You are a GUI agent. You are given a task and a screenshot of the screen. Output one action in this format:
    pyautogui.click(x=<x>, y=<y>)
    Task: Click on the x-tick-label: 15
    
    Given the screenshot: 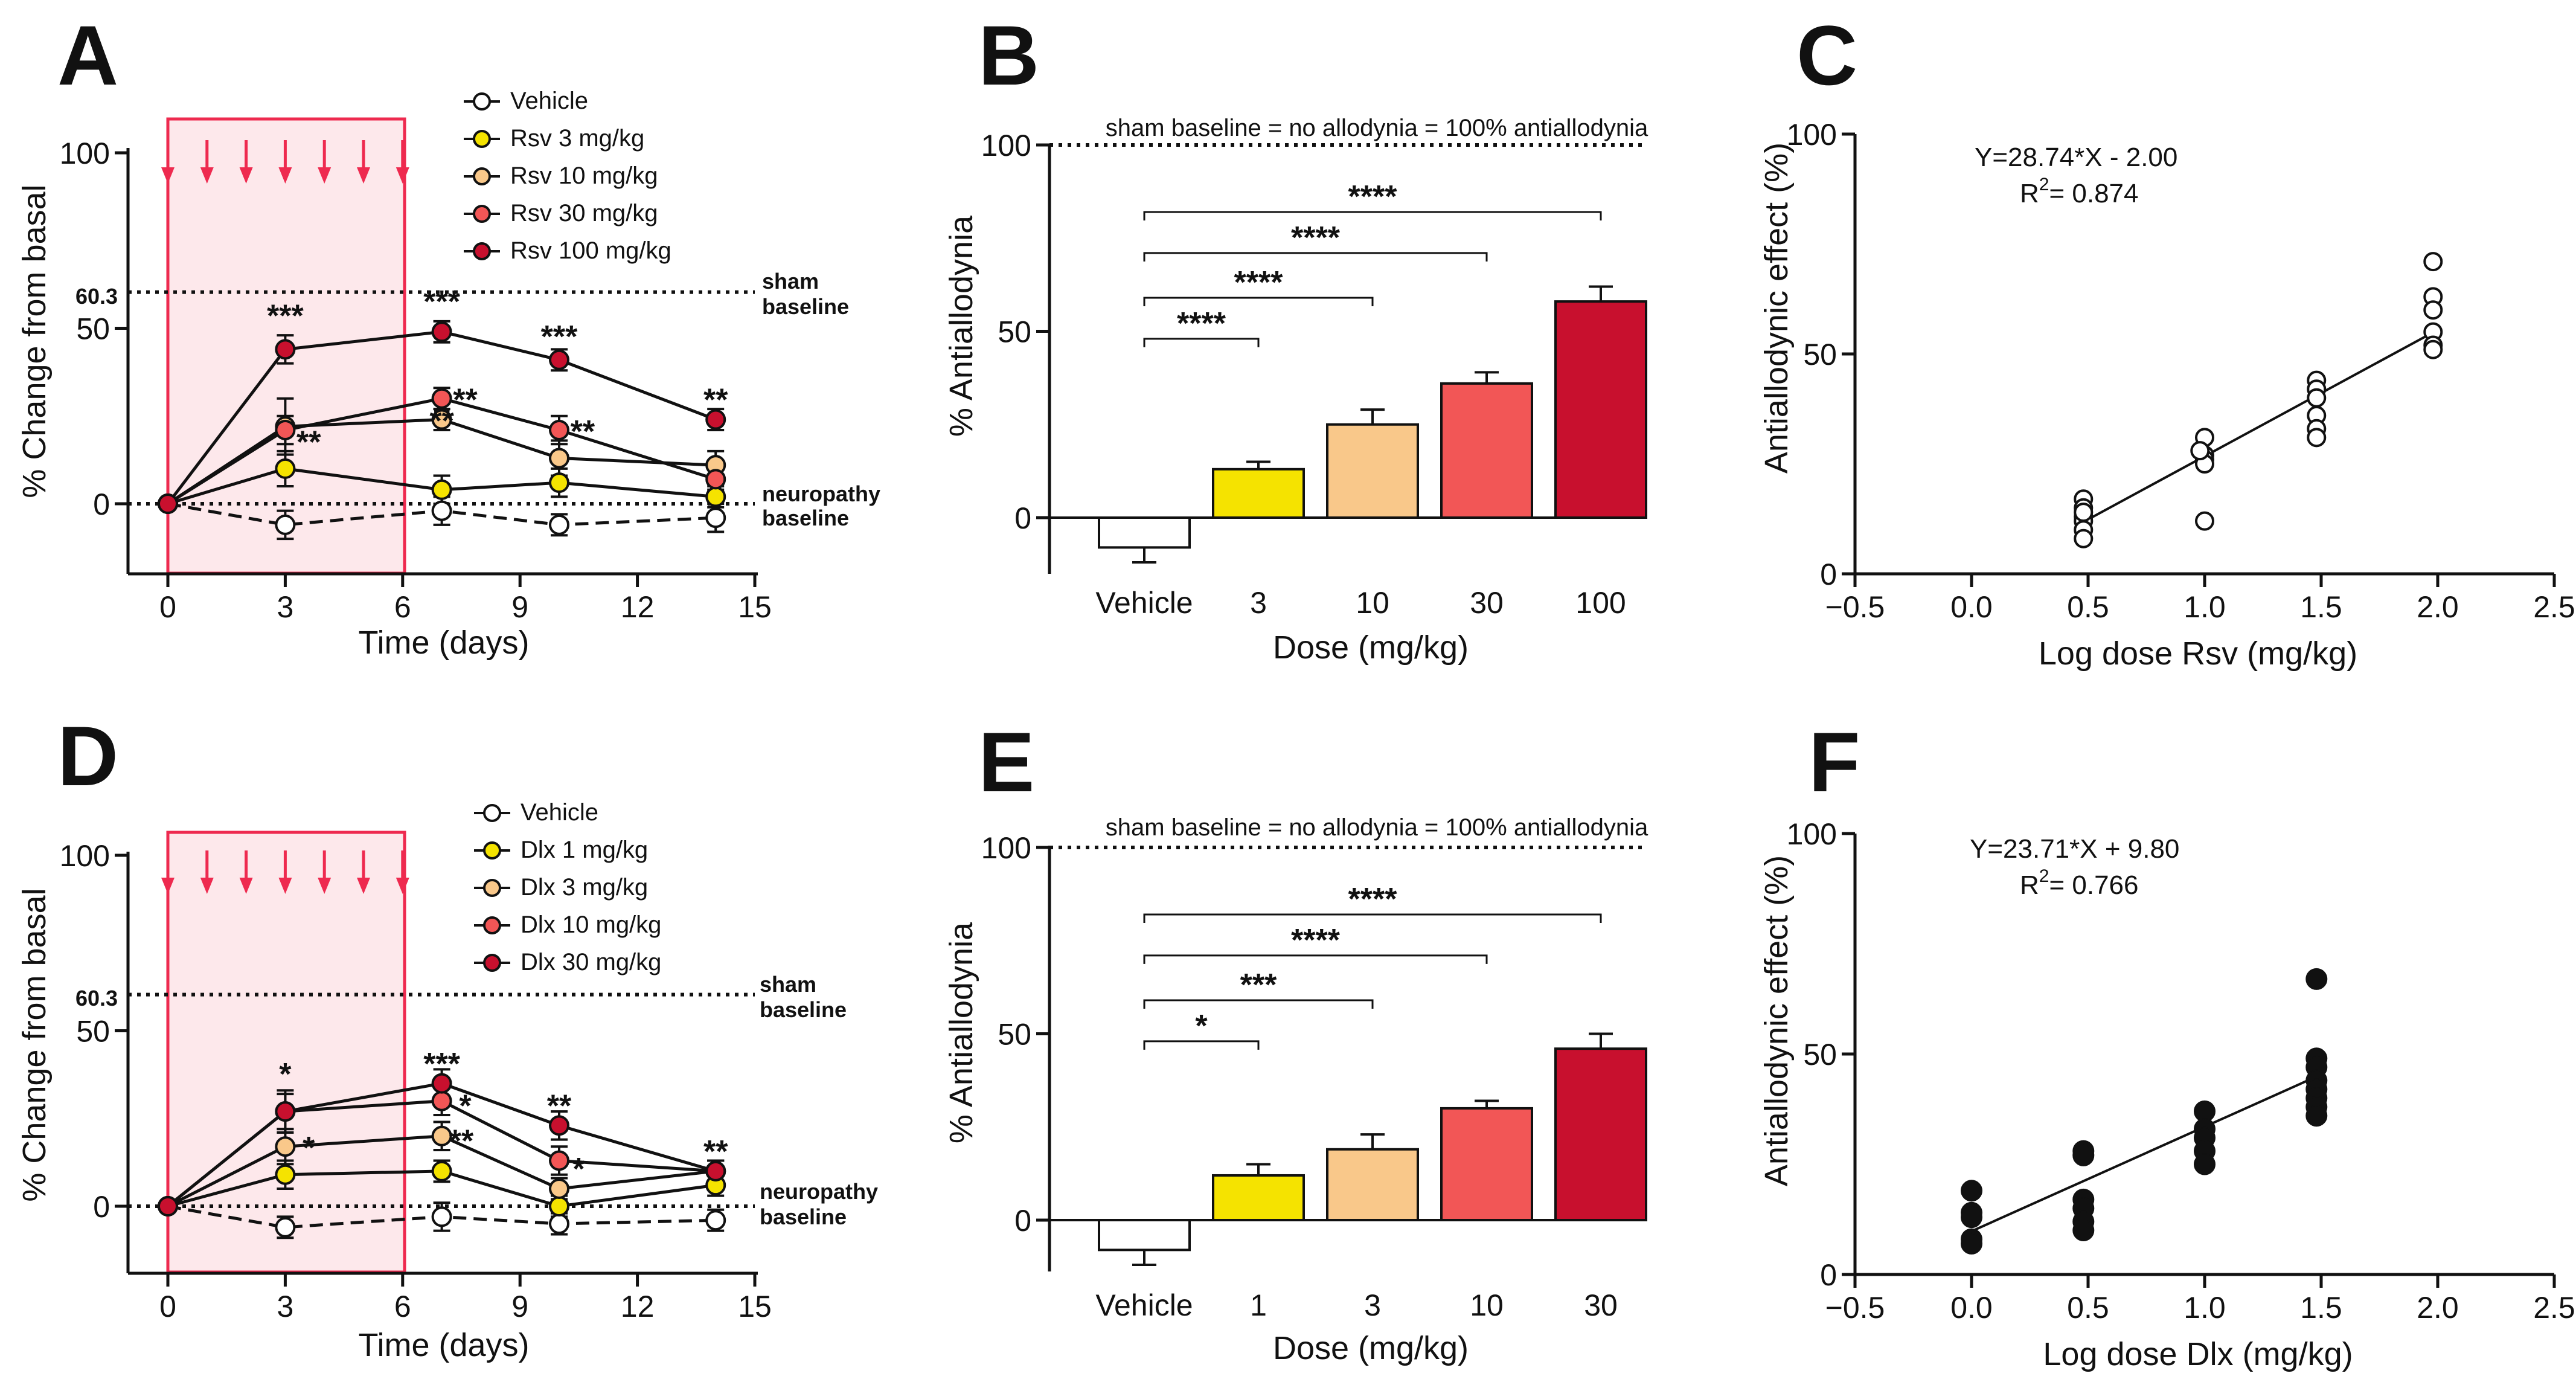 What is the action you would take?
    pyautogui.click(x=755, y=607)
    